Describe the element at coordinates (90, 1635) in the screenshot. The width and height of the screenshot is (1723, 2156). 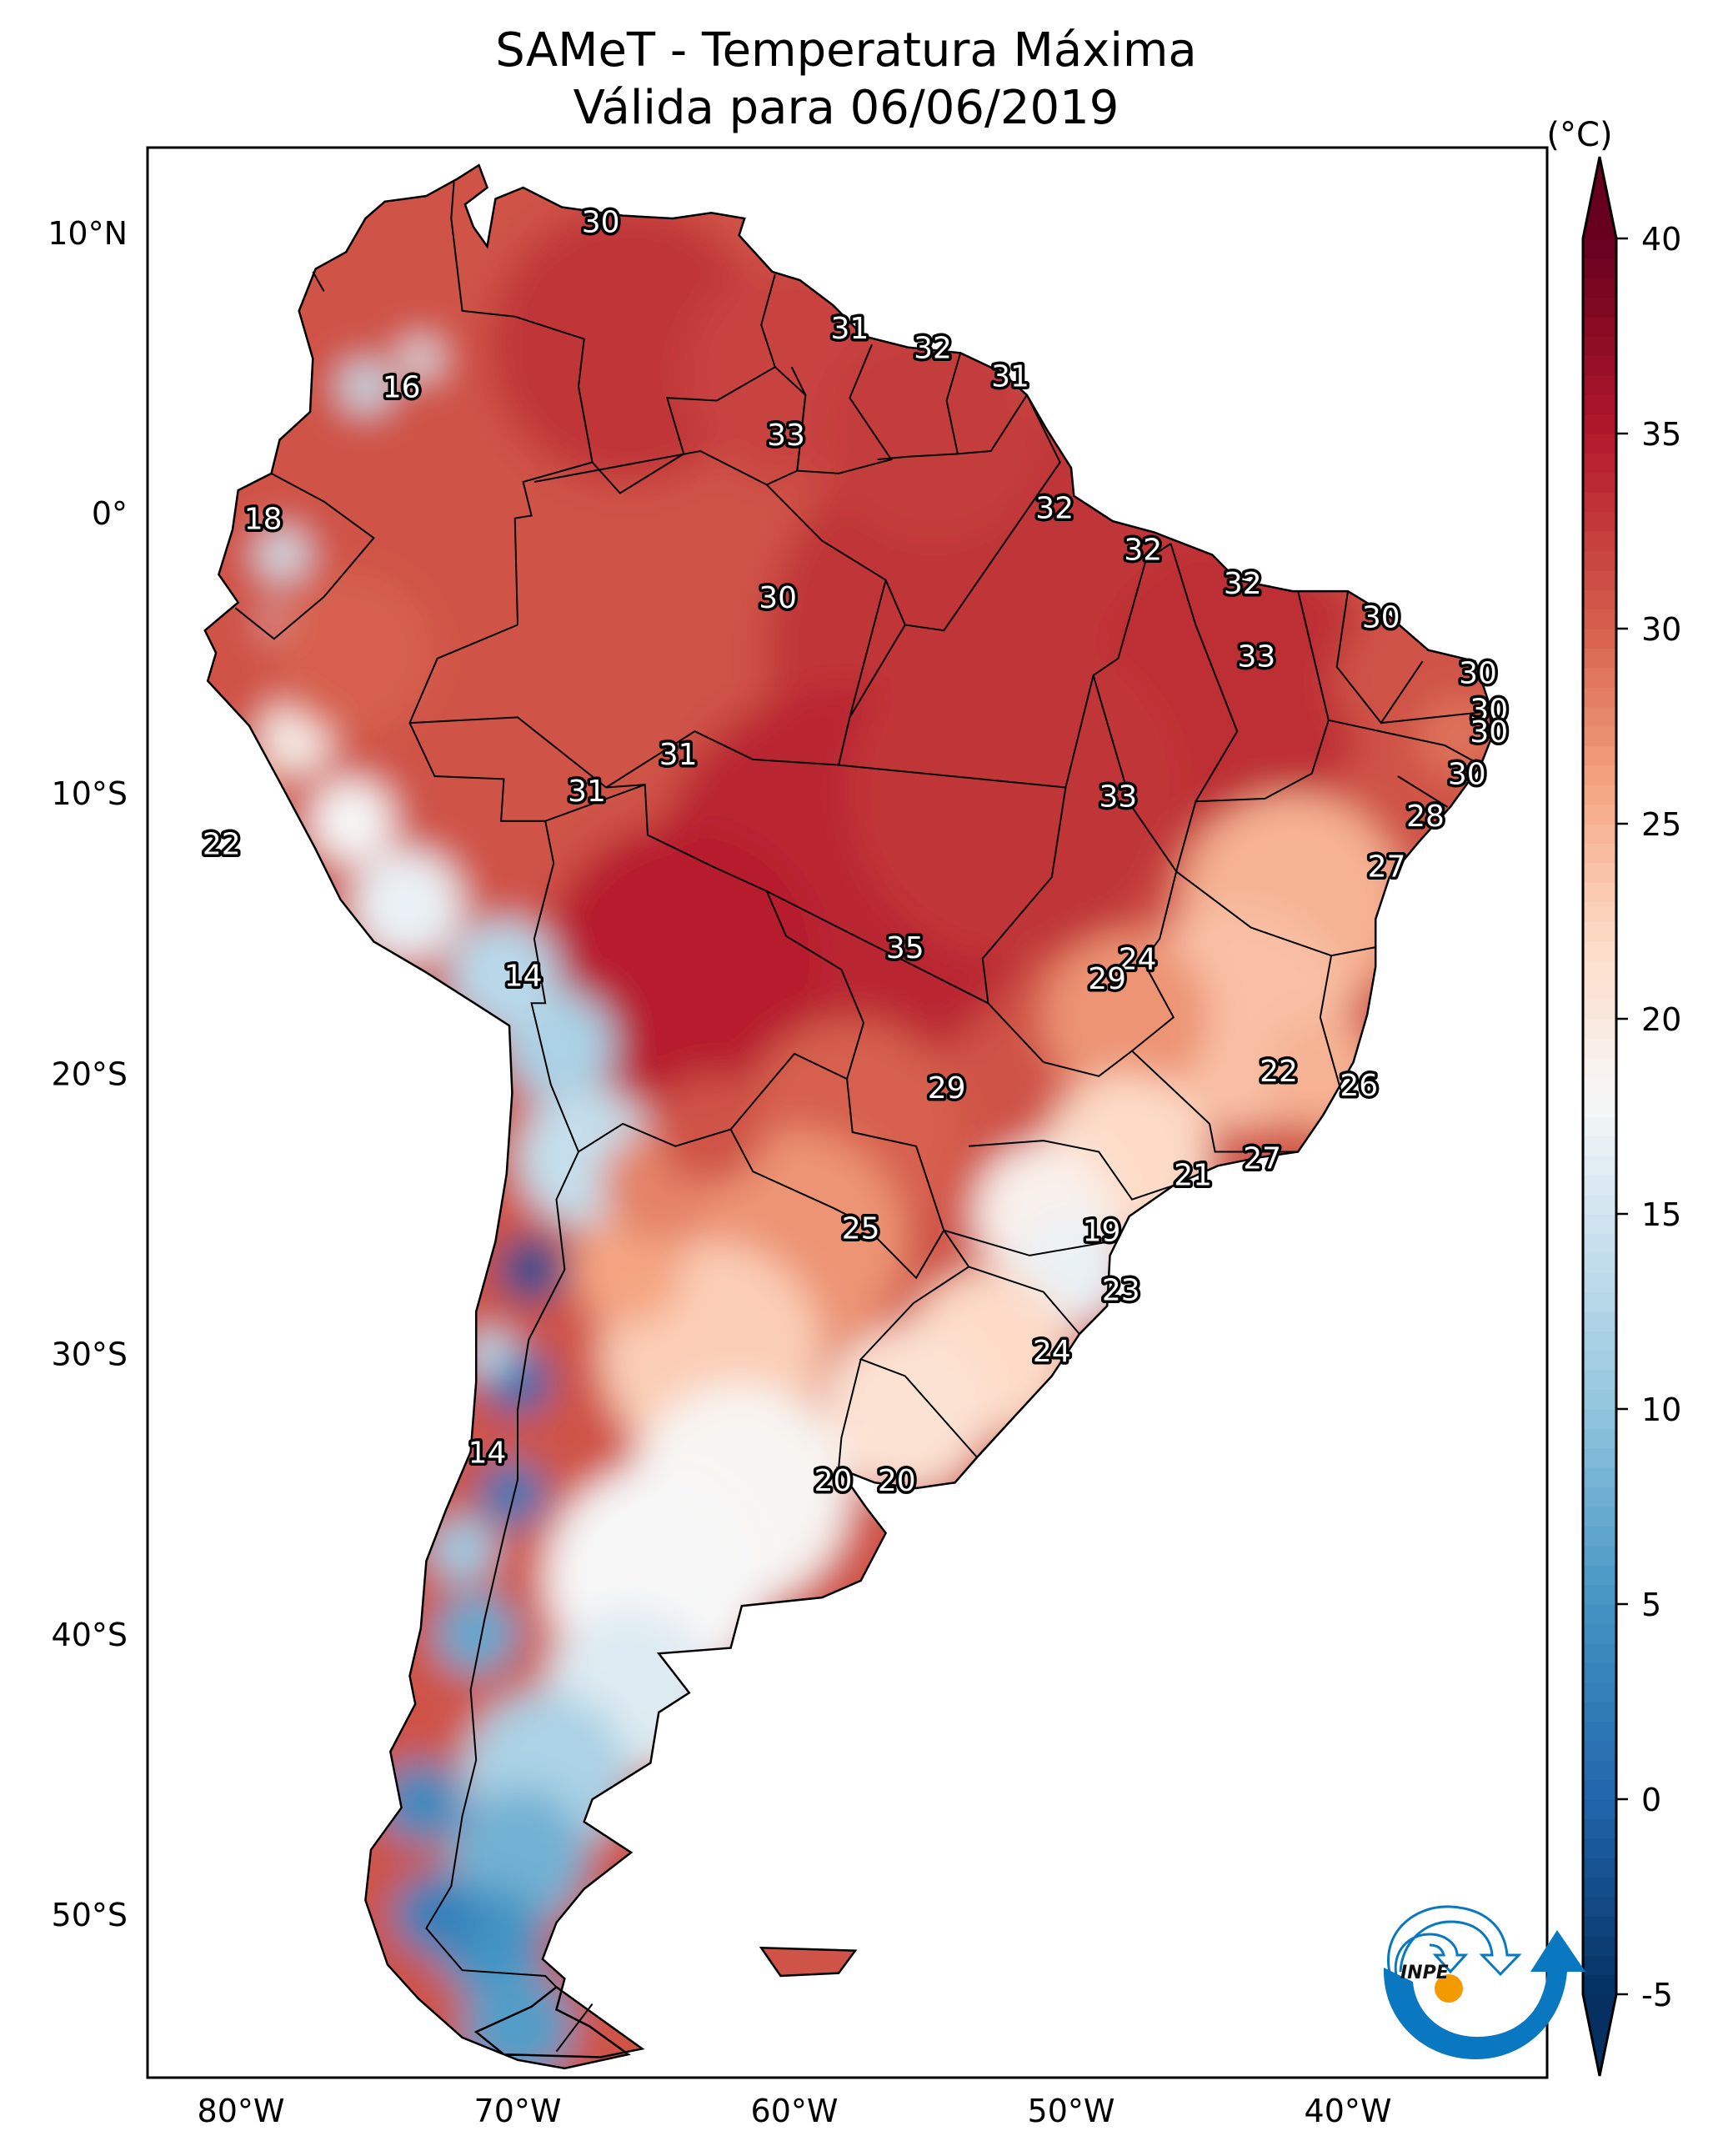
I see `y-tick-label: 40°S` at that location.